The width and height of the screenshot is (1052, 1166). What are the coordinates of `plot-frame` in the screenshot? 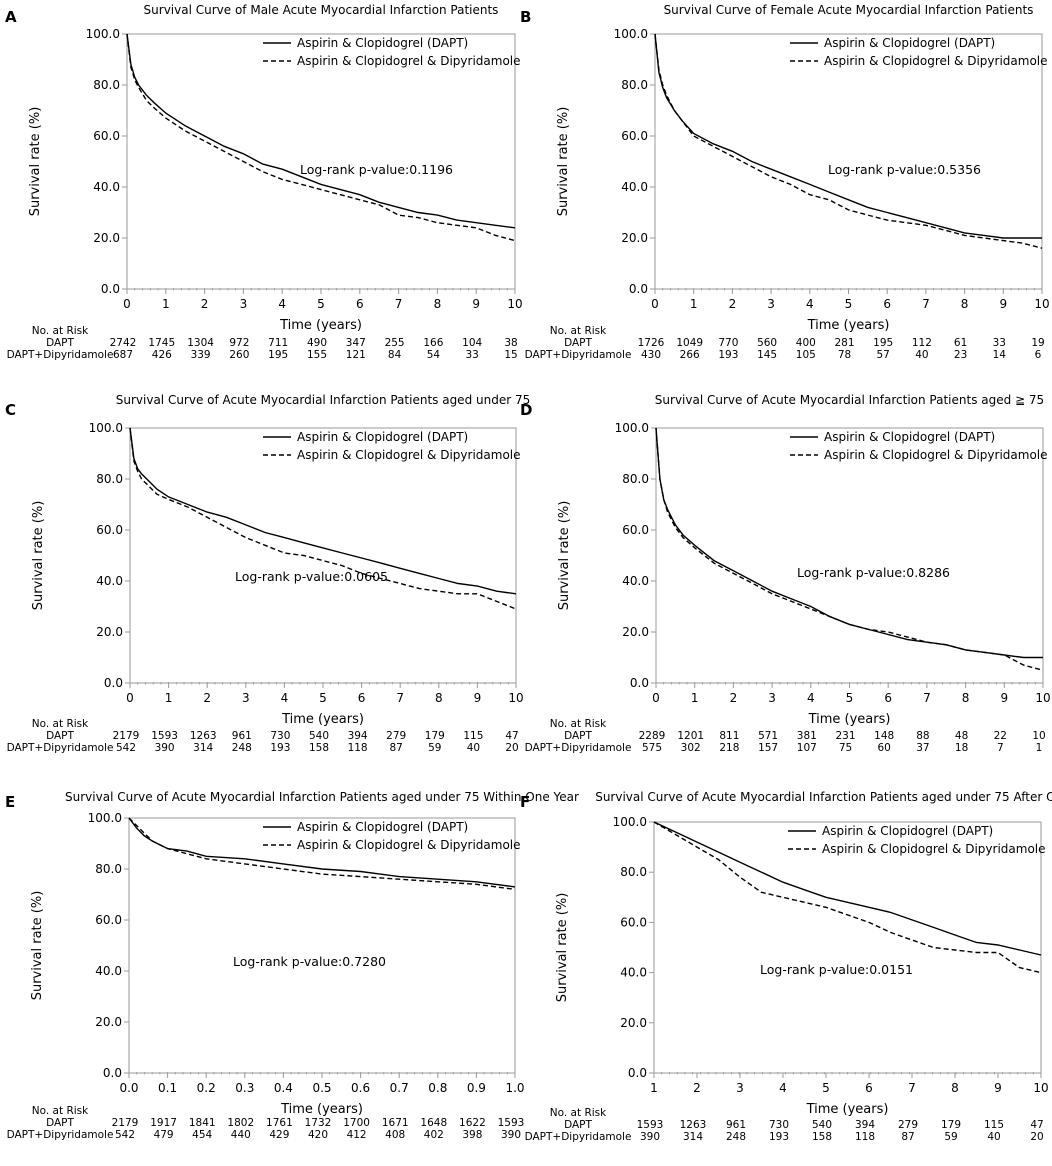 It's located at (323, 555).